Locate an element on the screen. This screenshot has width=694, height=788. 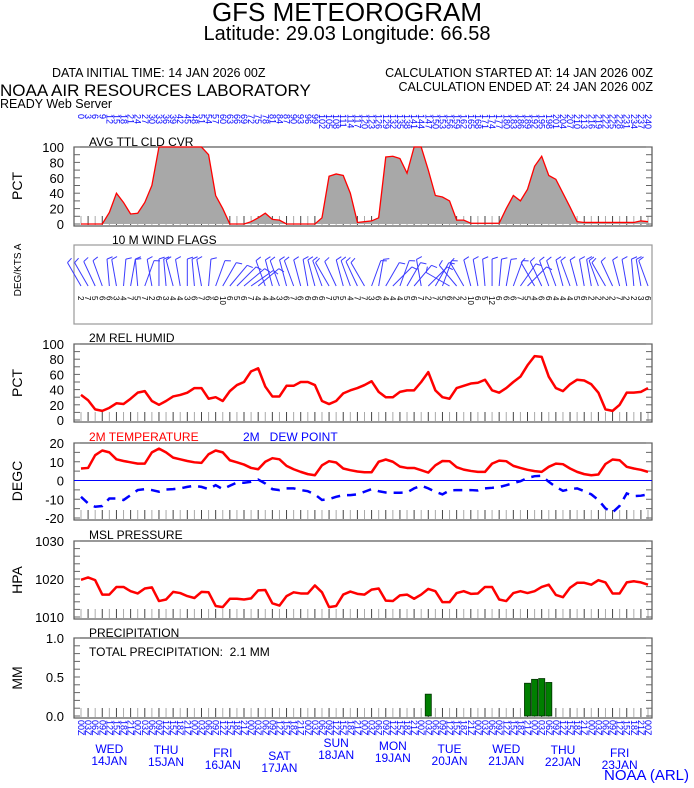
forecast-hour-label: 177 is located at coordinates (499, 121).